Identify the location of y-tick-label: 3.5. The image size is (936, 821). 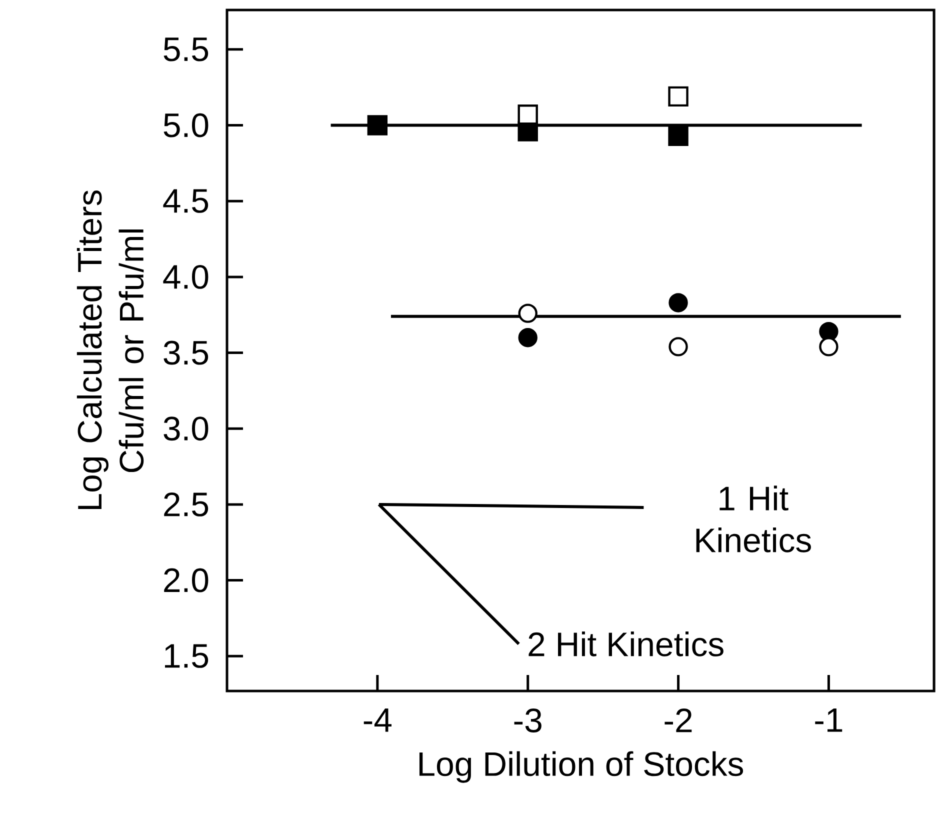
(186, 352).